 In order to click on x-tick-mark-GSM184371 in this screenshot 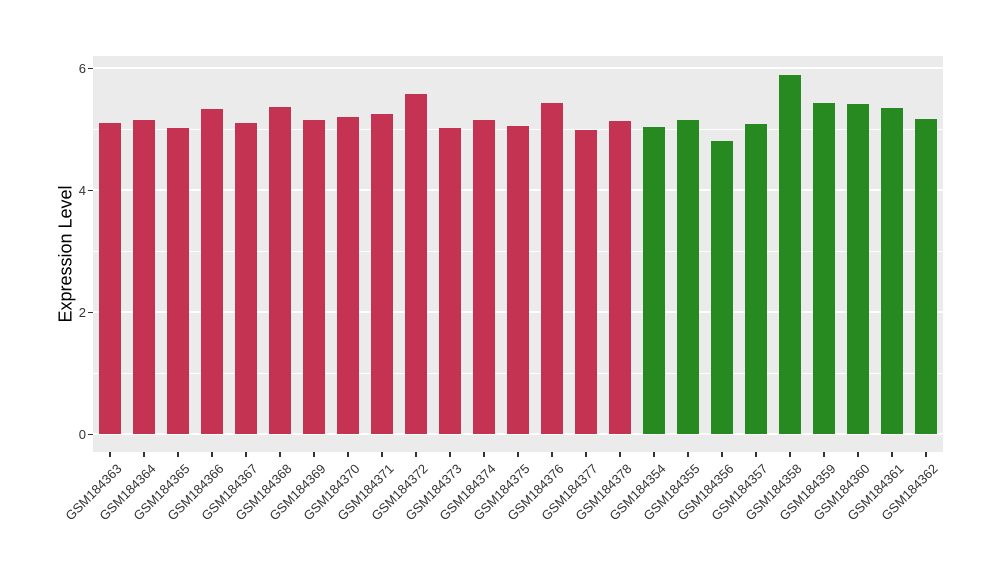, I will do `click(382, 454)`.